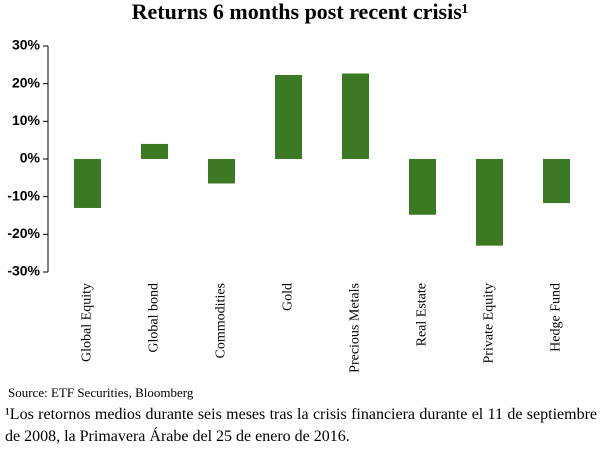  Describe the element at coordinates (300, 12) in the screenshot. I see `chart-title: Returns 6 months post recent crisis¹` at that location.